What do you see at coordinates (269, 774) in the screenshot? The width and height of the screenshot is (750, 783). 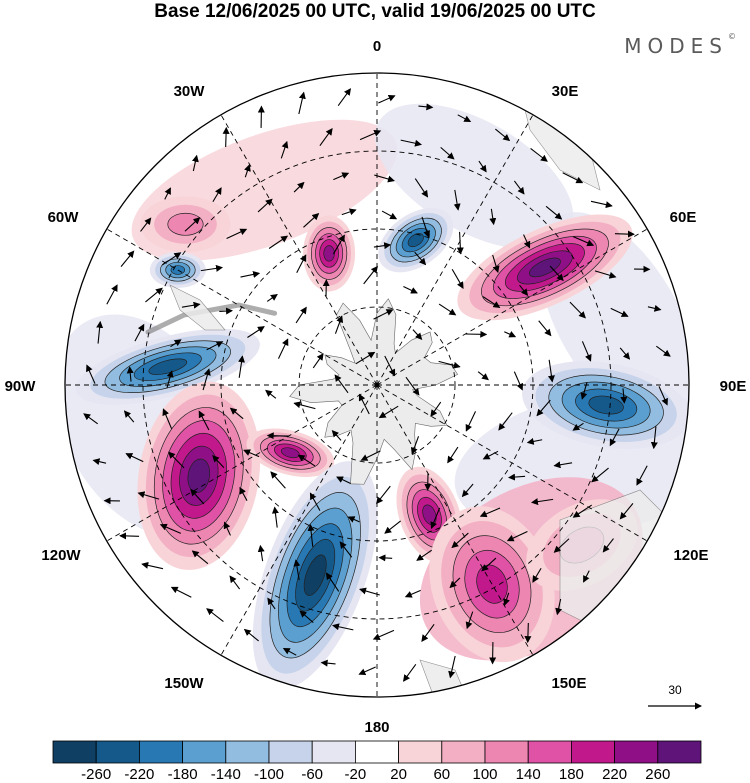 I see `colorbar-tick-label: -100` at bounding box center [269, 774].